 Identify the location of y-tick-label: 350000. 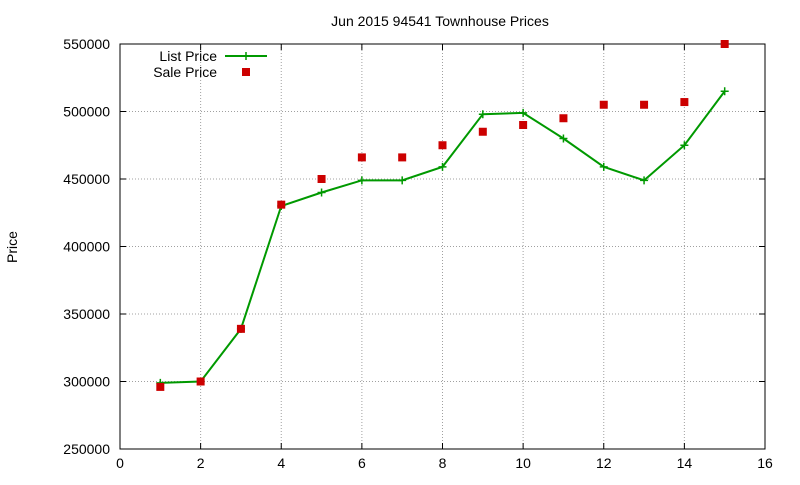
(86, 314).